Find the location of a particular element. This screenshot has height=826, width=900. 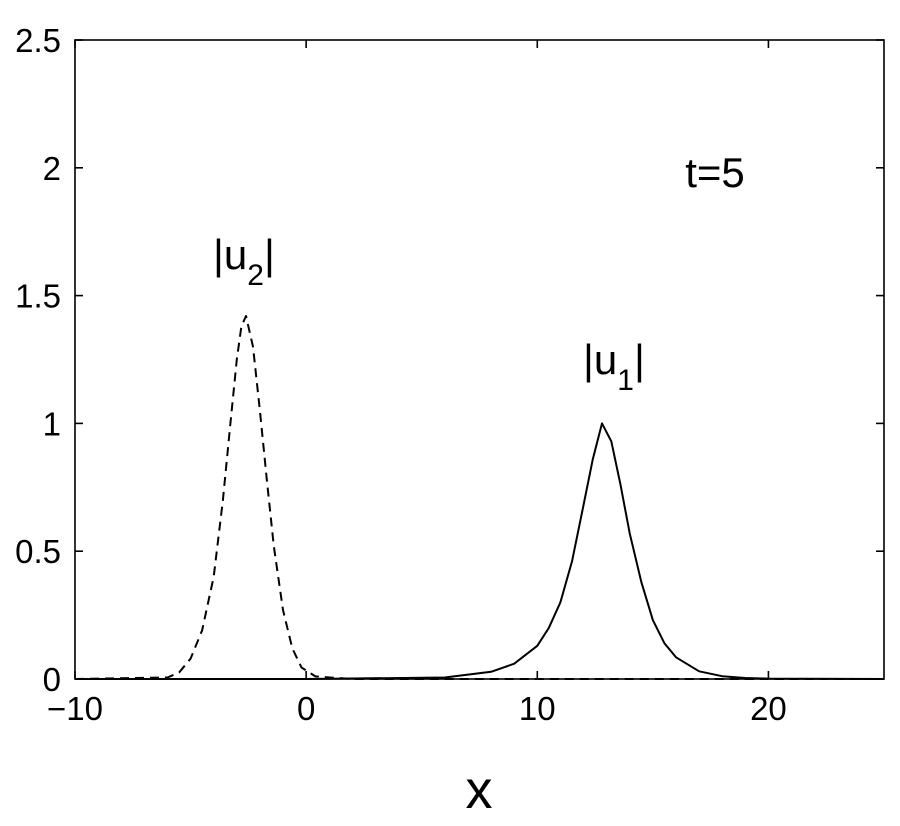

svg-text: |u2| is located at coordinates (244, 261).